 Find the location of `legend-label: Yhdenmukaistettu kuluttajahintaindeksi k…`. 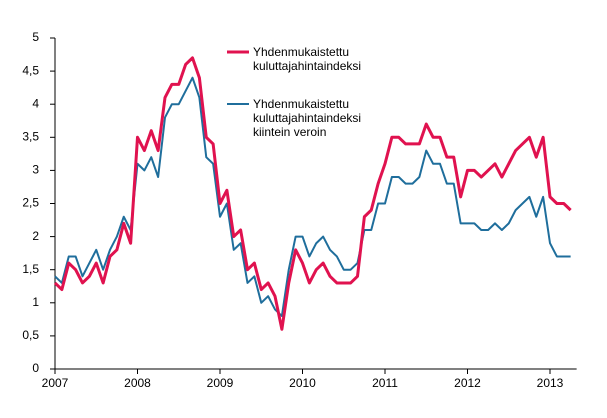

legend-label: Yhdenmukaistettu kuluttajahintaindeksi k… is located at coordinates (307, 118).